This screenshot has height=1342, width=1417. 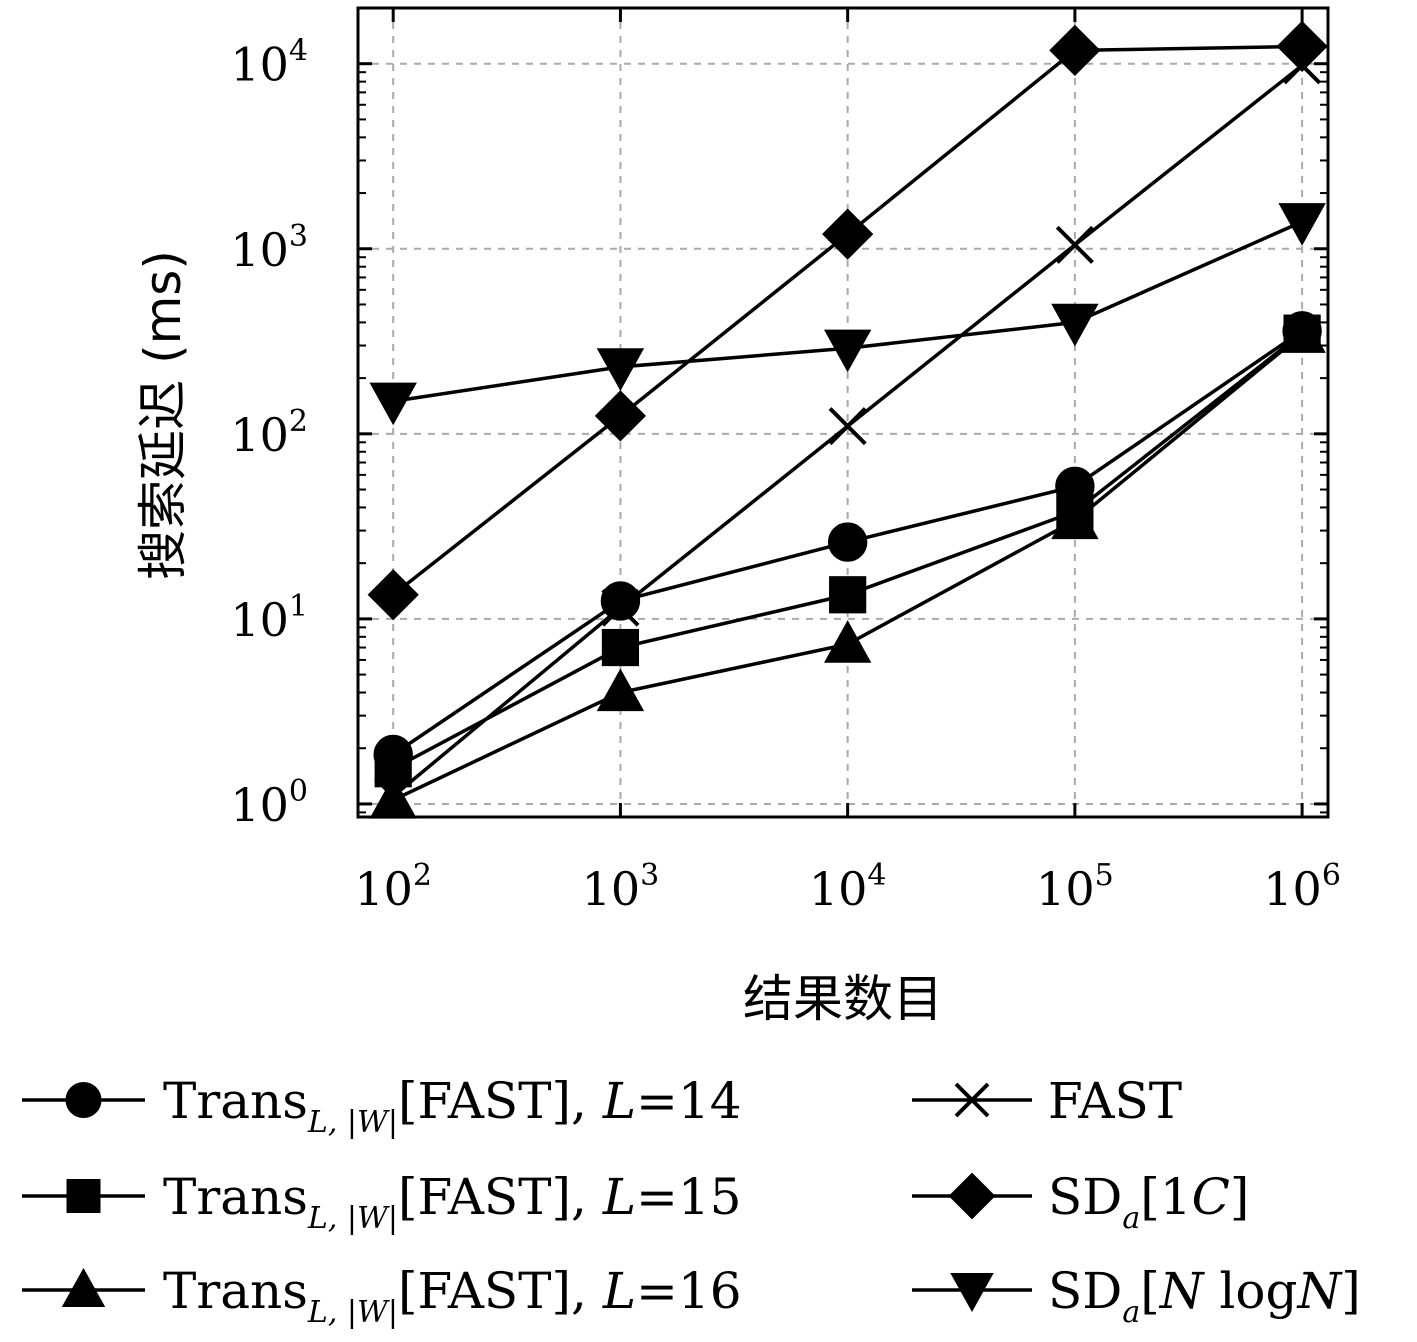 I want to click on x-tick-label-exponent: 5, so click(x=1104, y=875).